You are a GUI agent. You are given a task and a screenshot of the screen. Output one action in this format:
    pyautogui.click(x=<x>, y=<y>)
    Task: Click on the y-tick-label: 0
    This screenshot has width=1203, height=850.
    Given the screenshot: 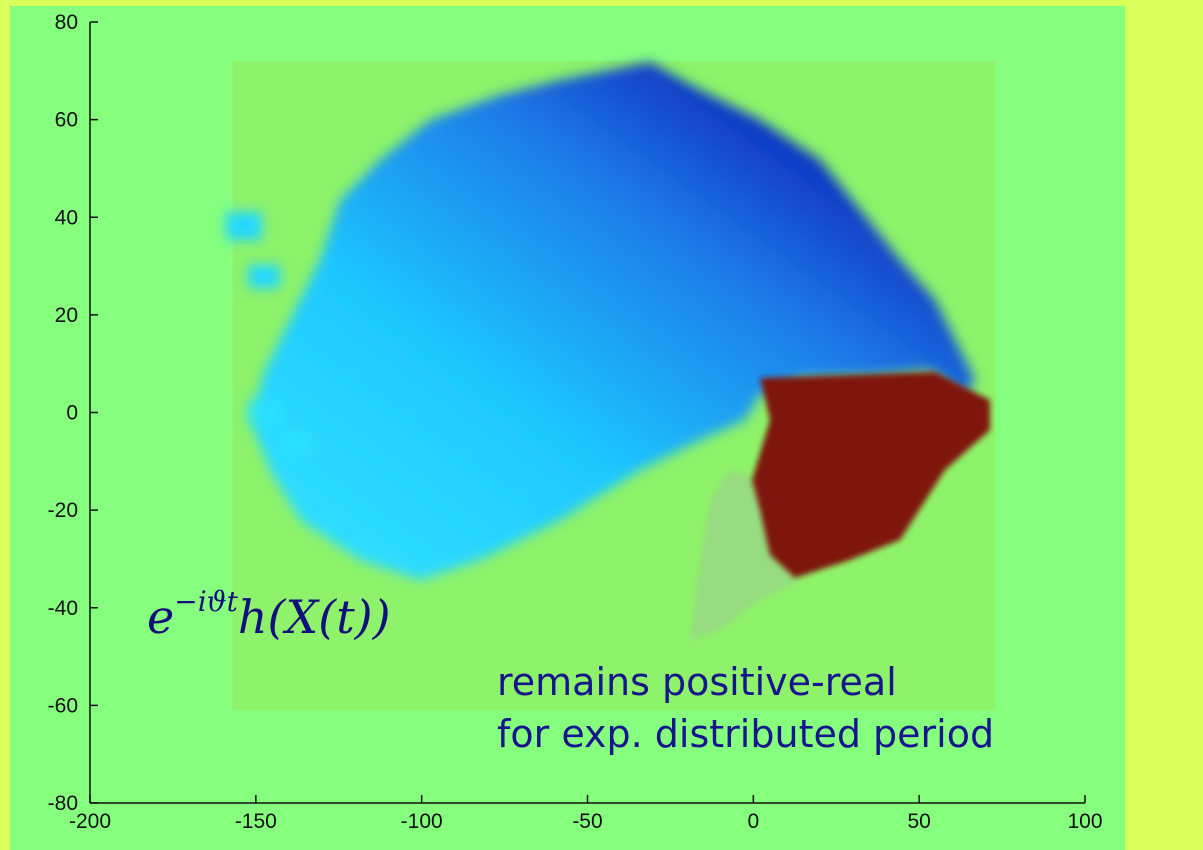 What is the action you would take?
    pyautogui.click(x=72, y=413)
    